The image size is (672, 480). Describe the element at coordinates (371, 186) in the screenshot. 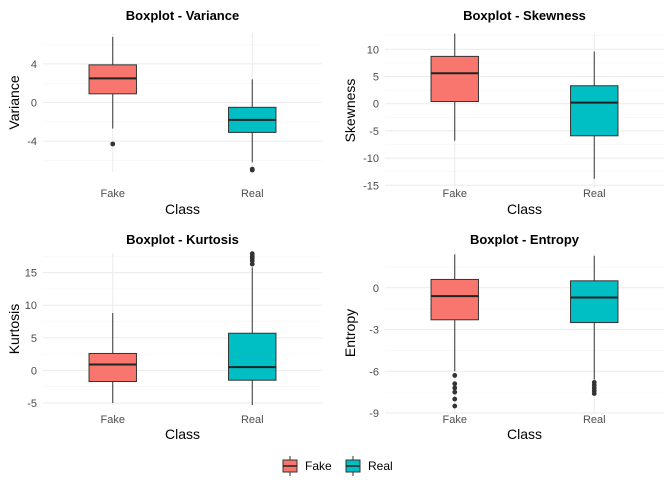

I see `y-tick-label: -15` at that location.